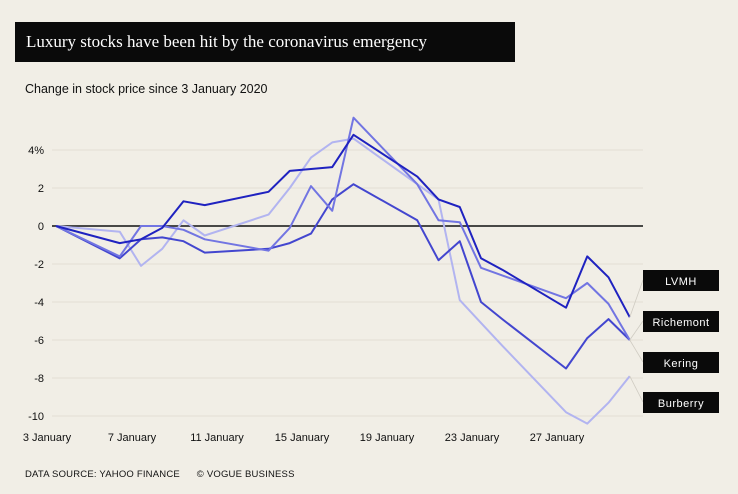 This screenshot has height=494, width=738. Describe the element at coordinates (39, 265) in the screenshot. I see `y-tick-label: -2` at that location.